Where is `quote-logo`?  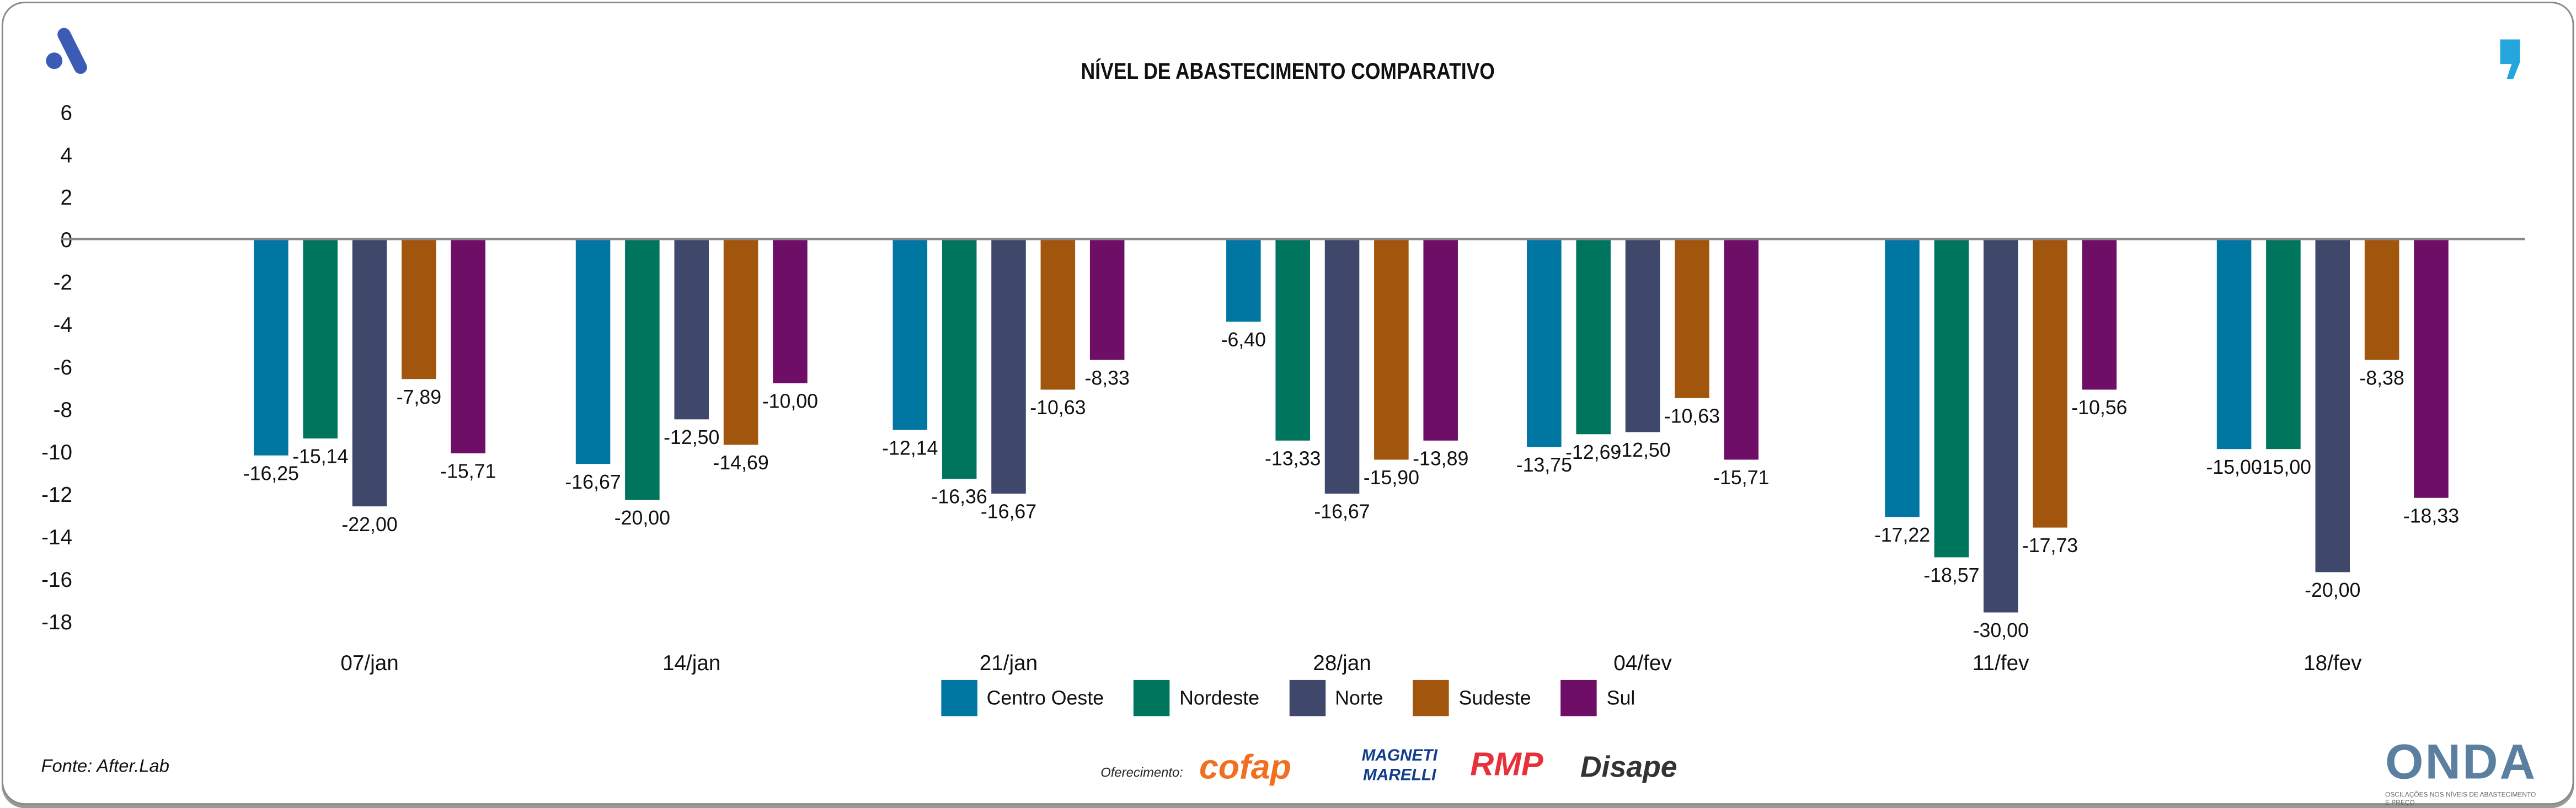 quote-logo is located at coordinates (2510, 59).